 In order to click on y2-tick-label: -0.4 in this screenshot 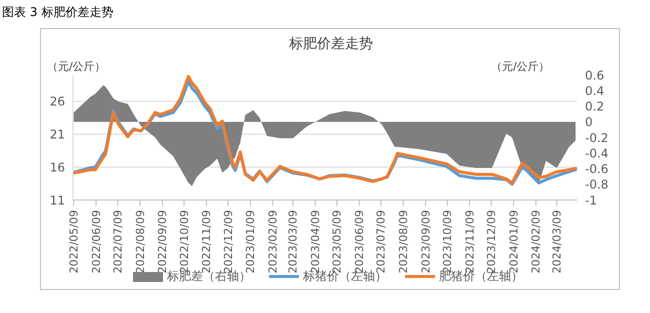, I will do `click(596, 153)`.